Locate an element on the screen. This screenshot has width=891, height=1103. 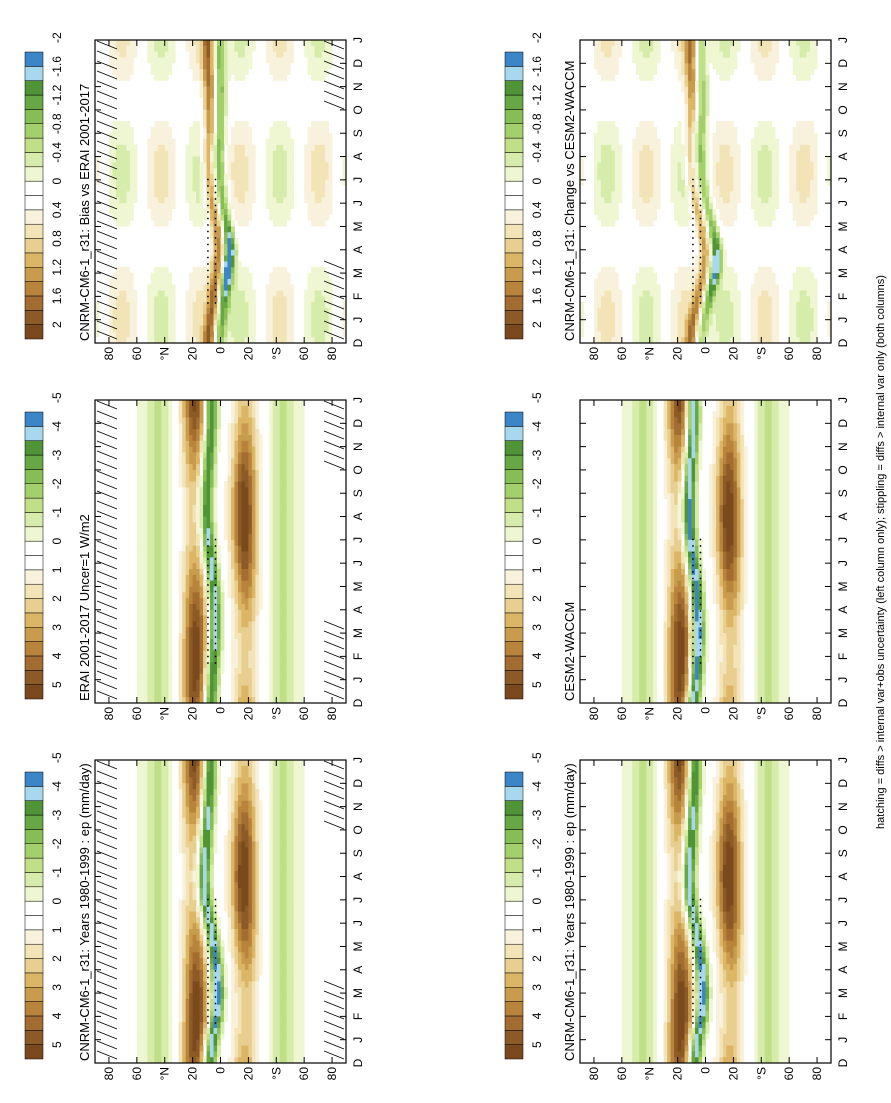
colorbar-cell is located at coordinates (34, 894).